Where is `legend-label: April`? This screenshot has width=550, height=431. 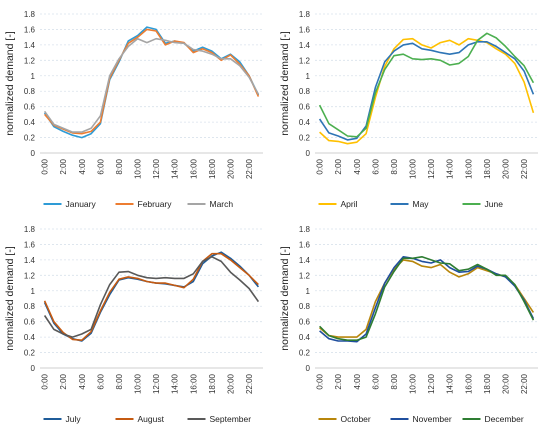 legend-label: April is located at coordinates (349, 204).